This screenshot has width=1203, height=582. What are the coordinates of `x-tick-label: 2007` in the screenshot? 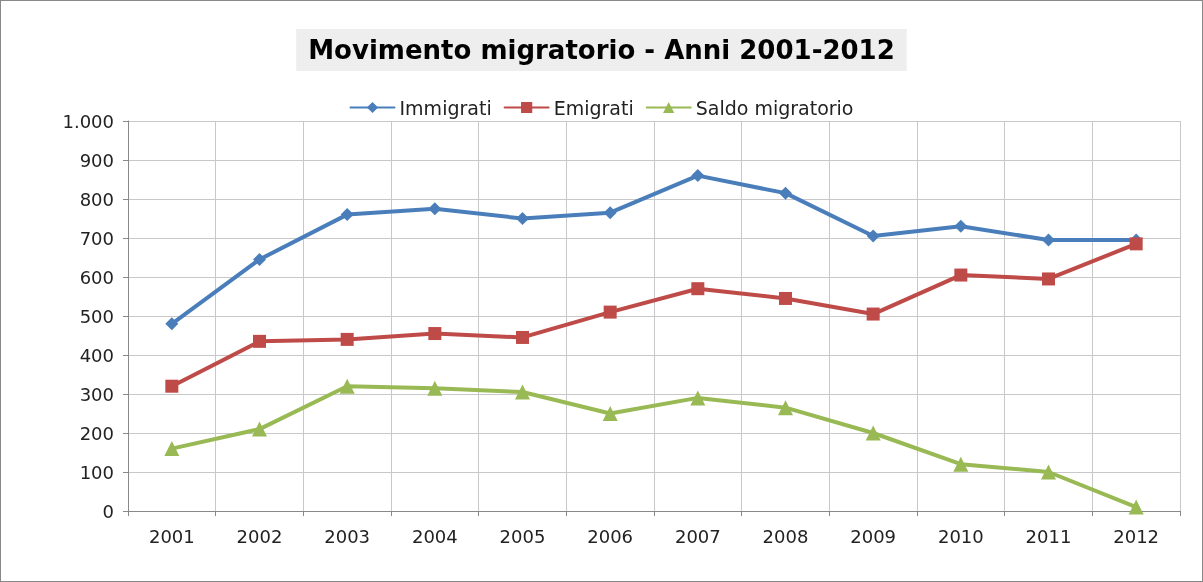 It's located at (697, 536).